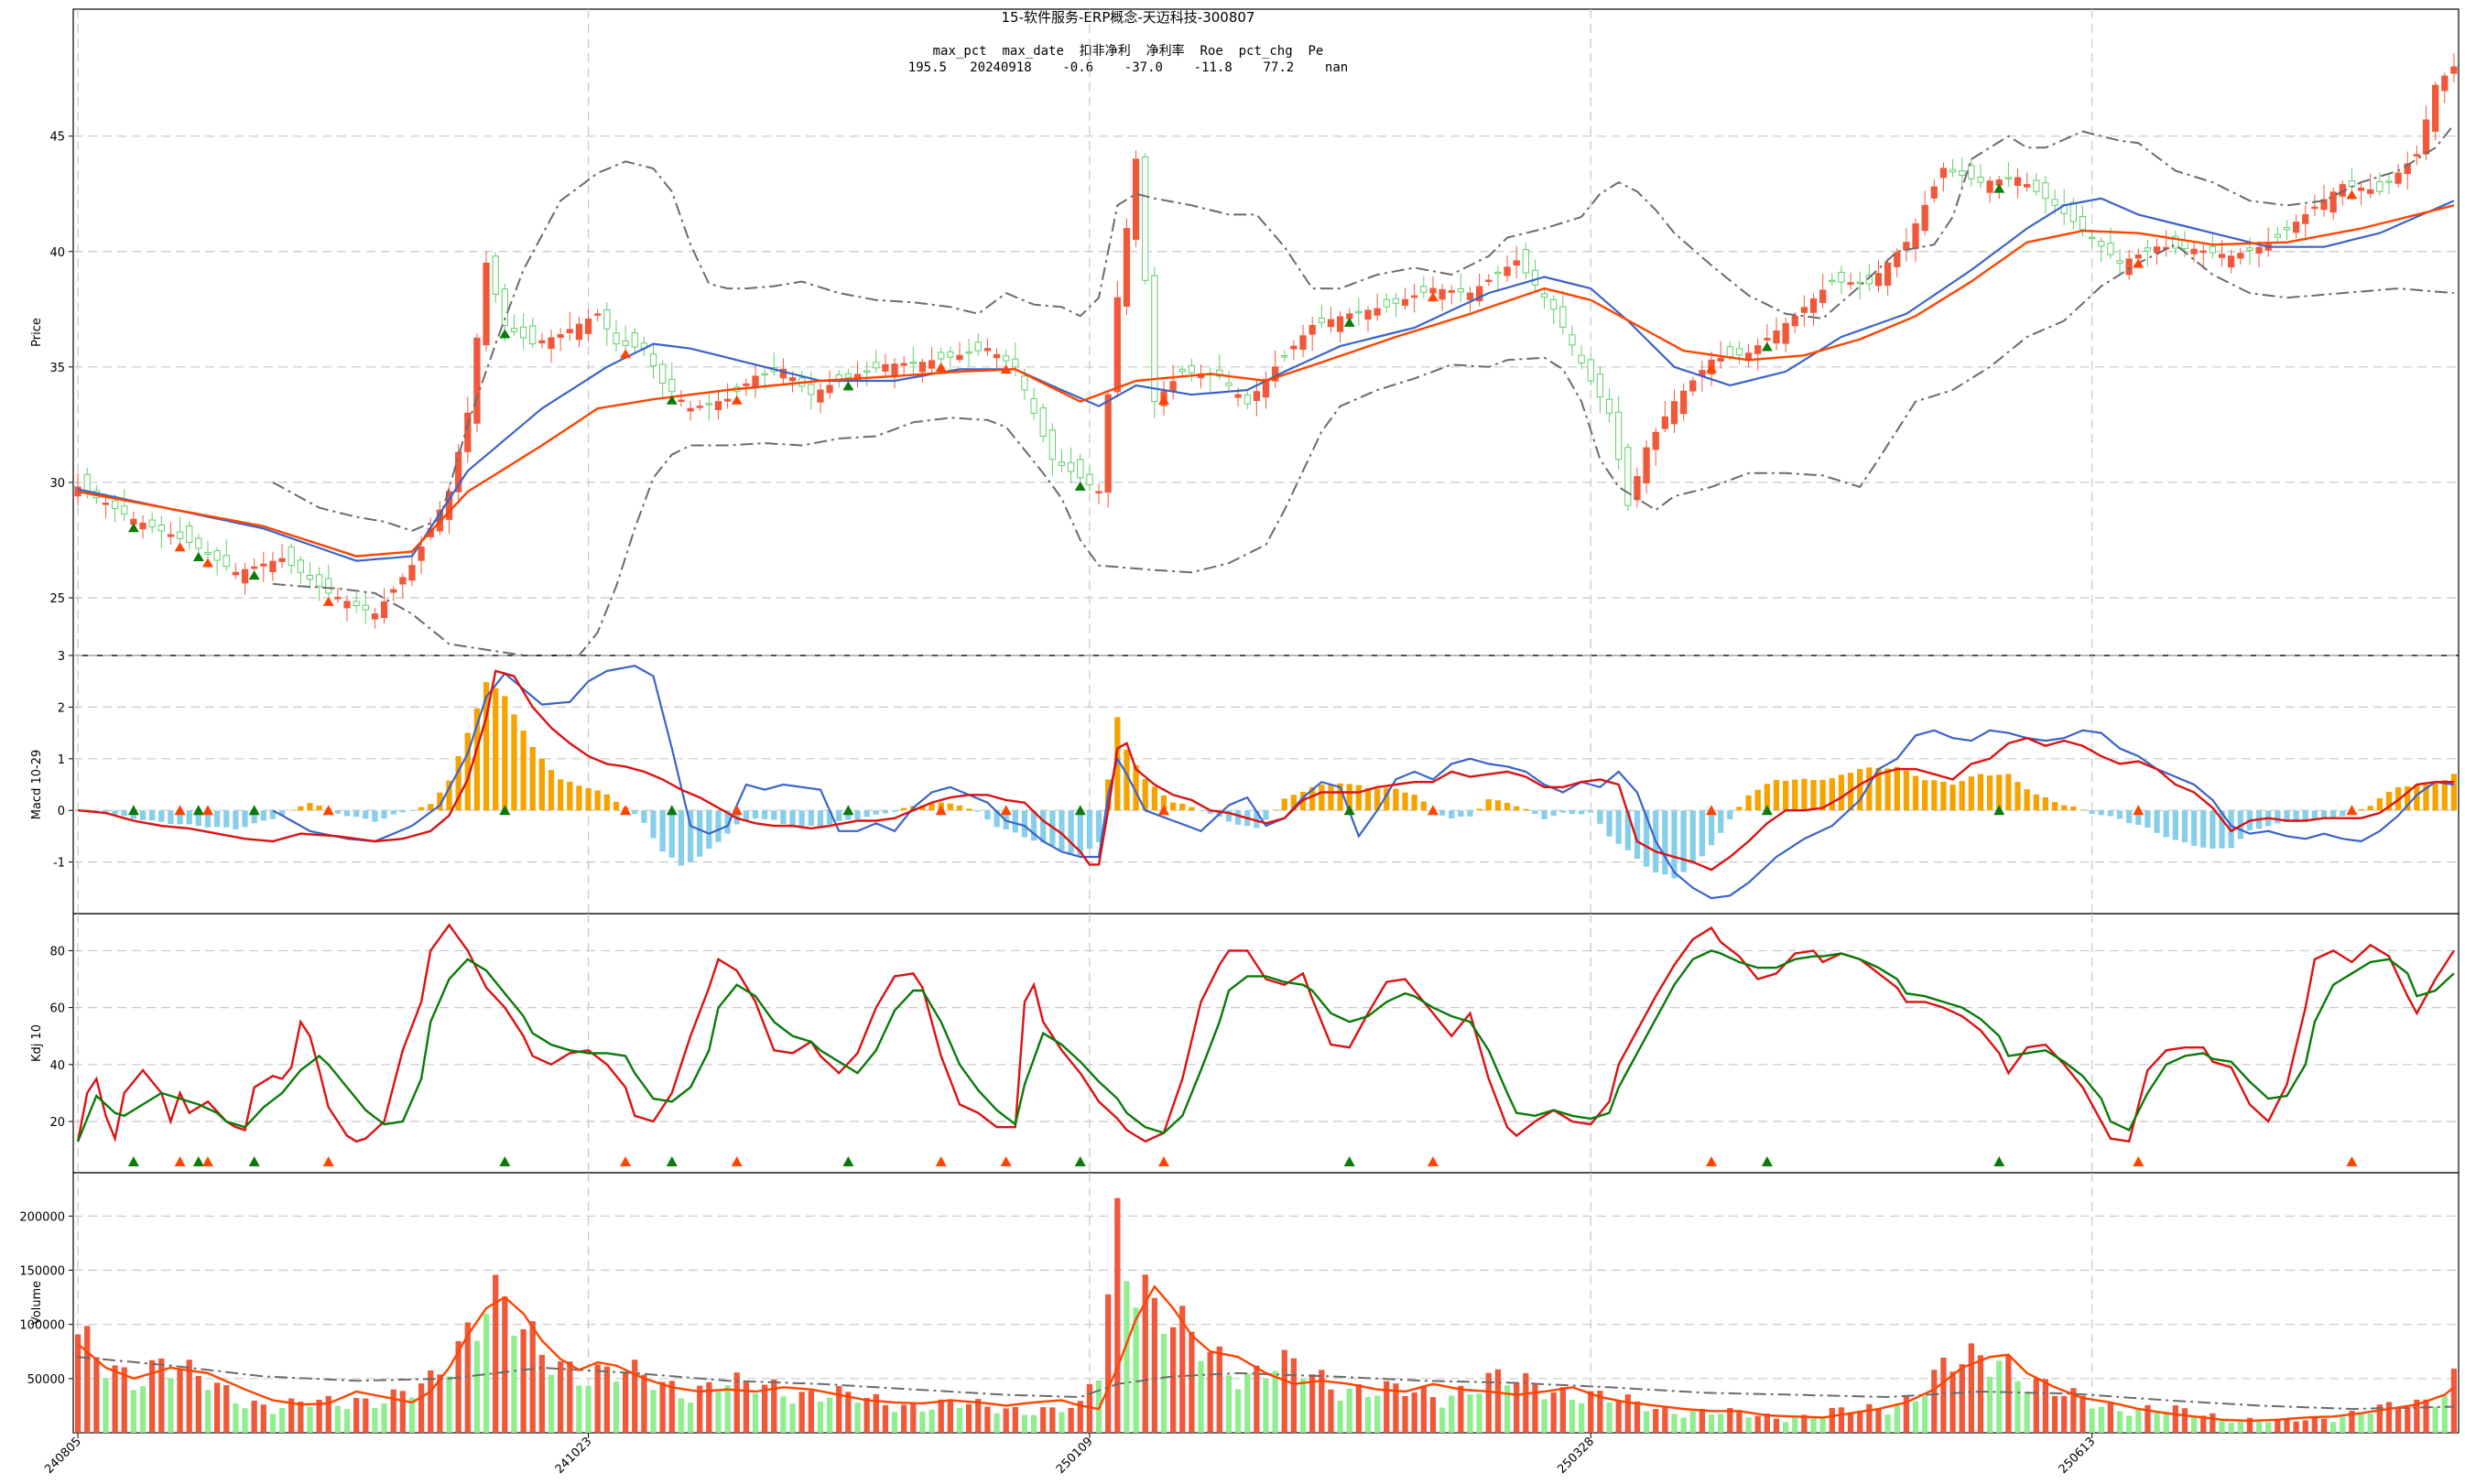 The width and height of the screenshot is (2465, 1484). What do you see at coordinates (37, 1043) in the screenshot?
I see `y-axis-label: Kdj 10` at bounding box center [37, 1043].